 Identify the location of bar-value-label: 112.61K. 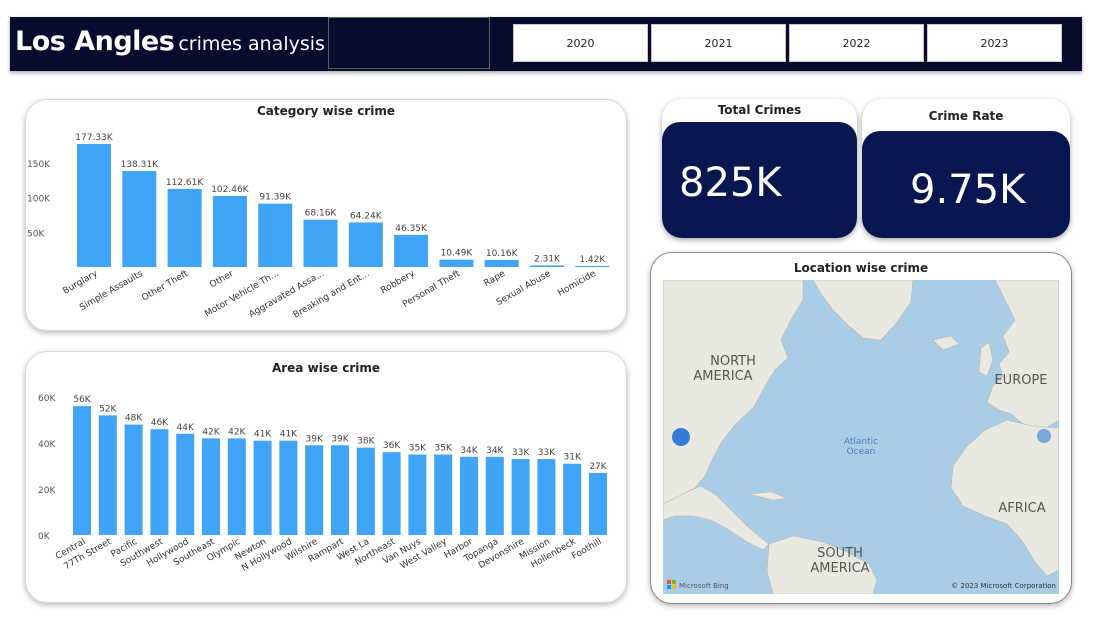
(185, 183).